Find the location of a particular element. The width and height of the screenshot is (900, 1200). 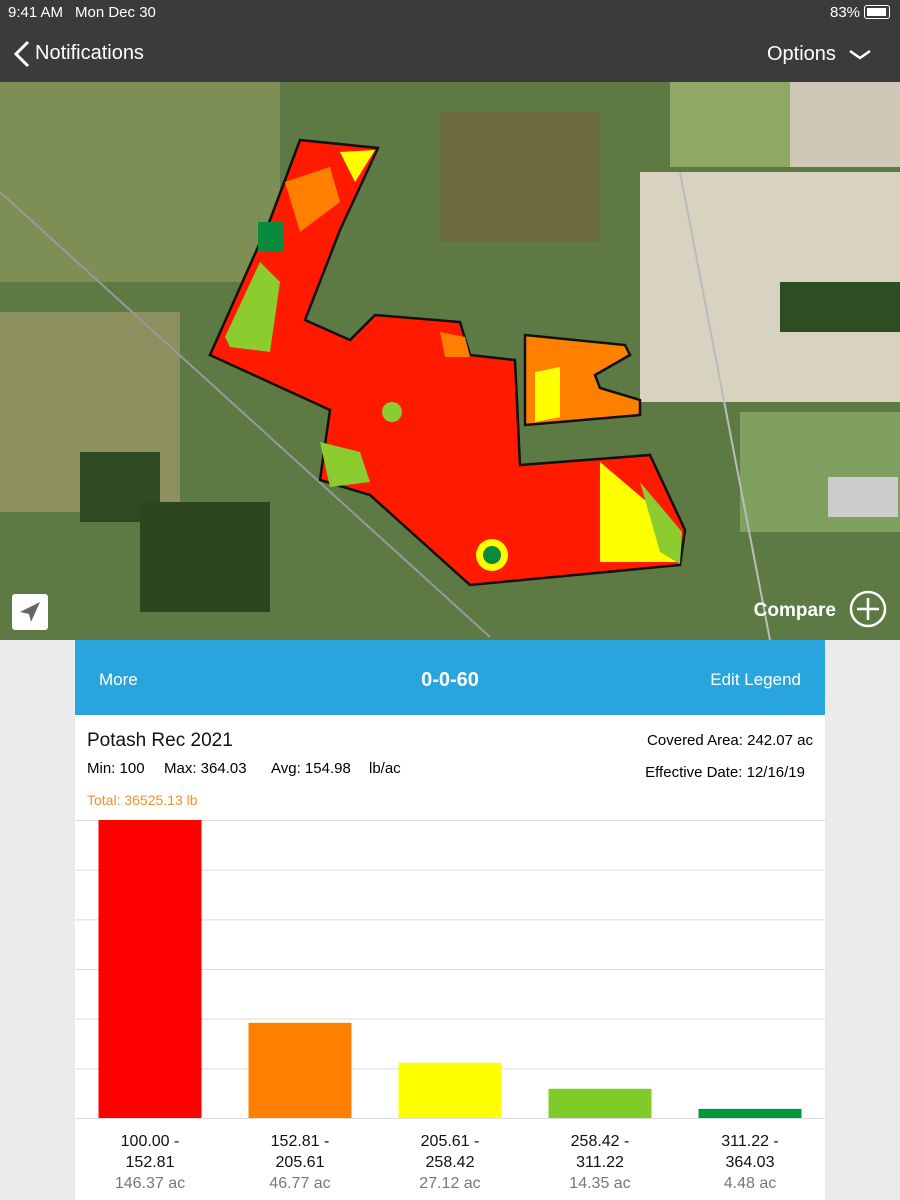

options-button: Options is located at coordinates (801, 54).